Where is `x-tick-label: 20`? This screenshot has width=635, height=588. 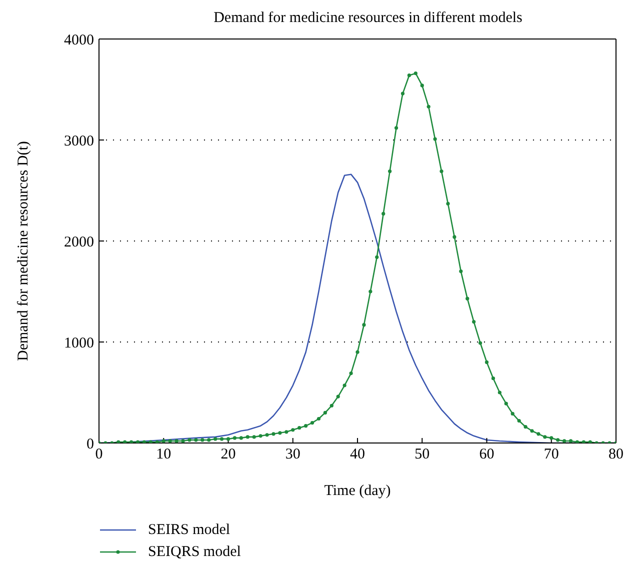
x-tick-label: 20 is located at coordinates (228, 454).